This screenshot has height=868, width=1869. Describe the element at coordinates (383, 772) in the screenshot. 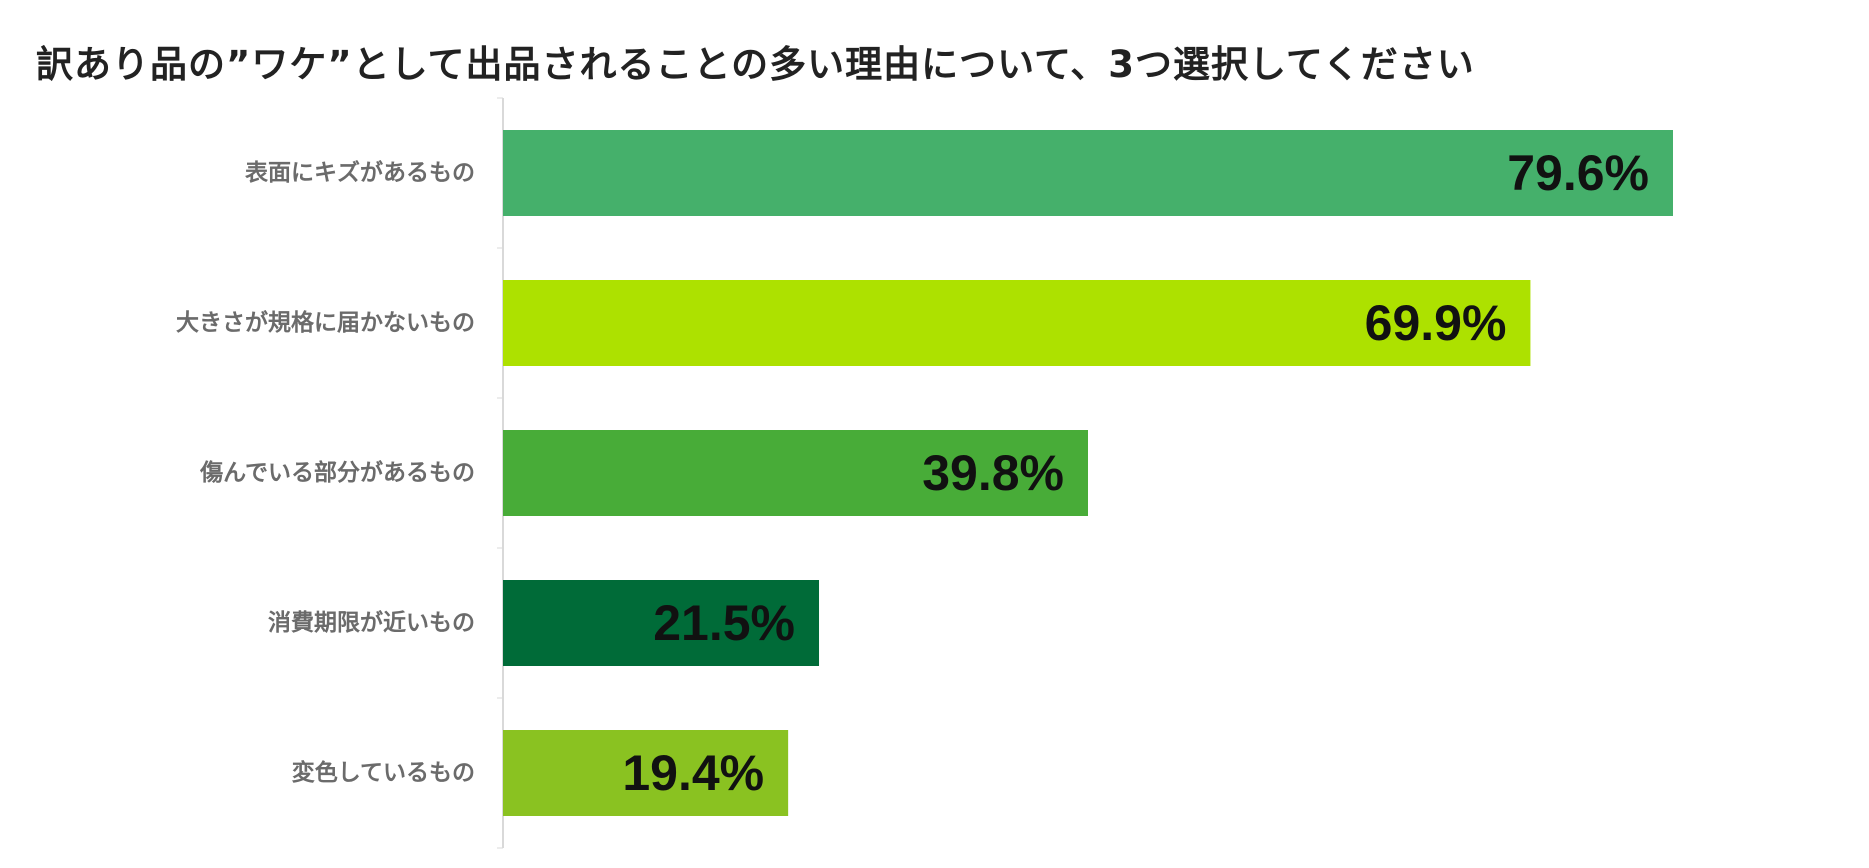

I see `category-label: 変色しているもの` at that location.